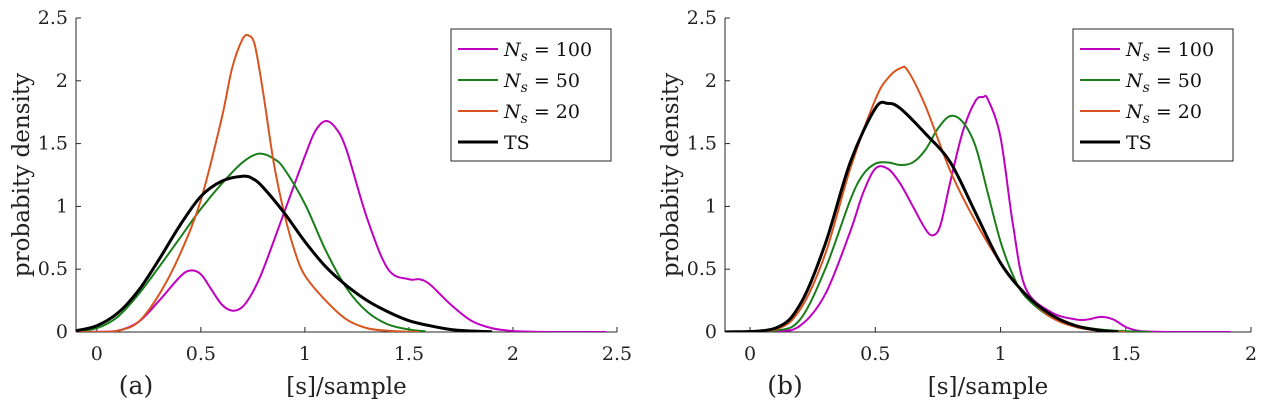 This screenshot has height=406, width=1262. What do you see at coordinates (785, 385) in the screenshot?
I see `panel-label: (b)` at bounding box center [785, 385].